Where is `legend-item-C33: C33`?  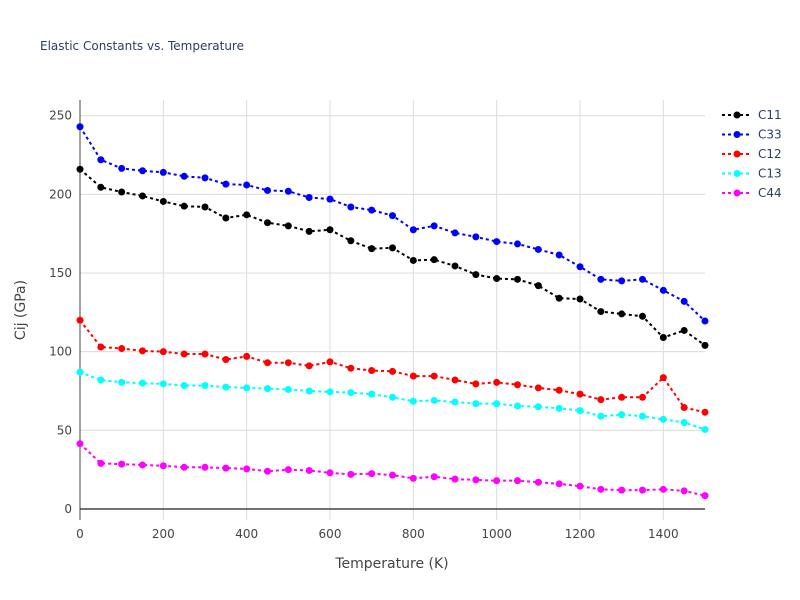 legend-item-C33: C33 is located at coordinates (752, 135).